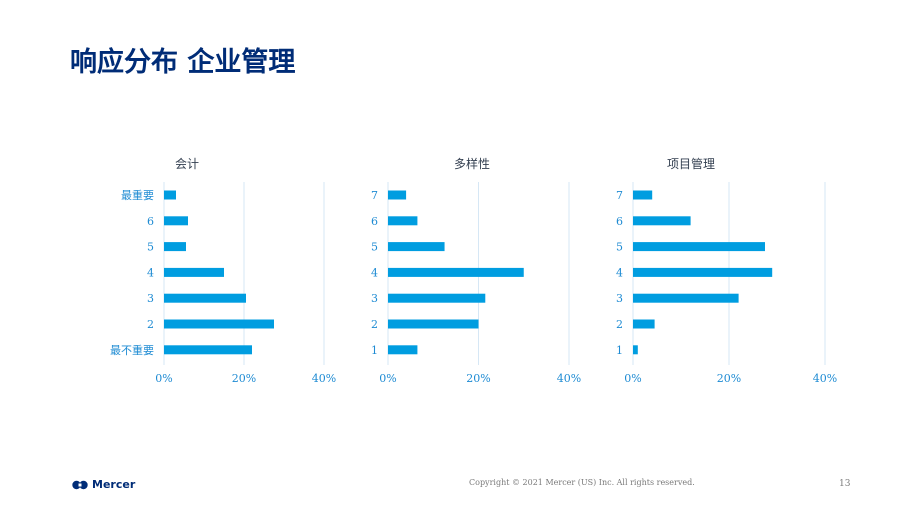 The width and height of the screenshot is (920, 518). Describe the element at coordinates (132, 350) in the screenshot. I see `category-label: 最不重要` at that location.